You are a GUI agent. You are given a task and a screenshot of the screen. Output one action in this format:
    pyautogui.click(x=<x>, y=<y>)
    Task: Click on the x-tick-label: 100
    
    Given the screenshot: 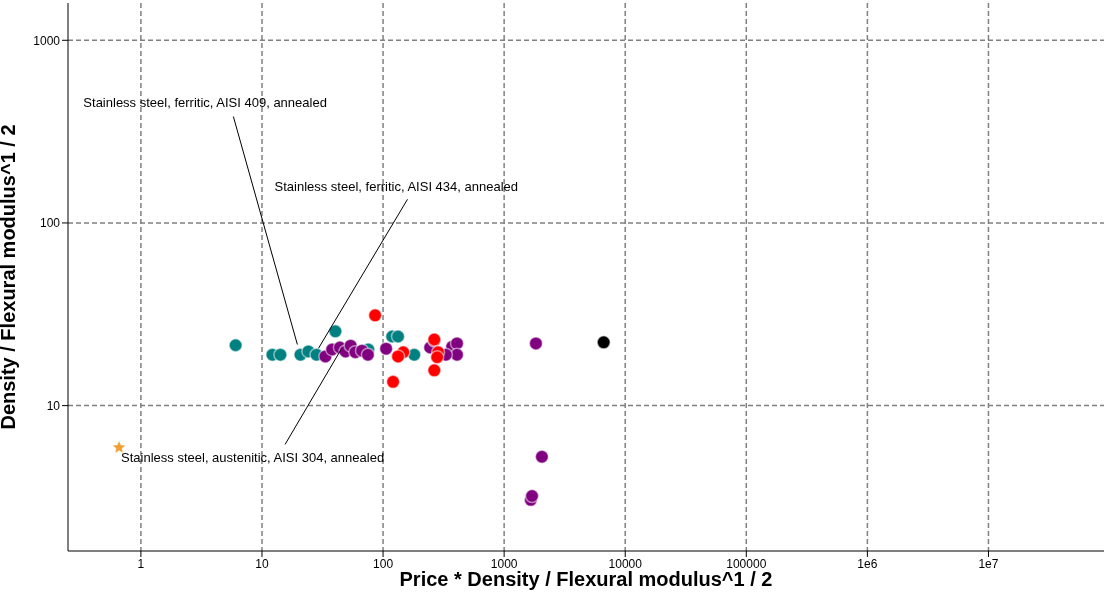 What is the action you would take?
    pyautogui.click(x=383, y=563)
    